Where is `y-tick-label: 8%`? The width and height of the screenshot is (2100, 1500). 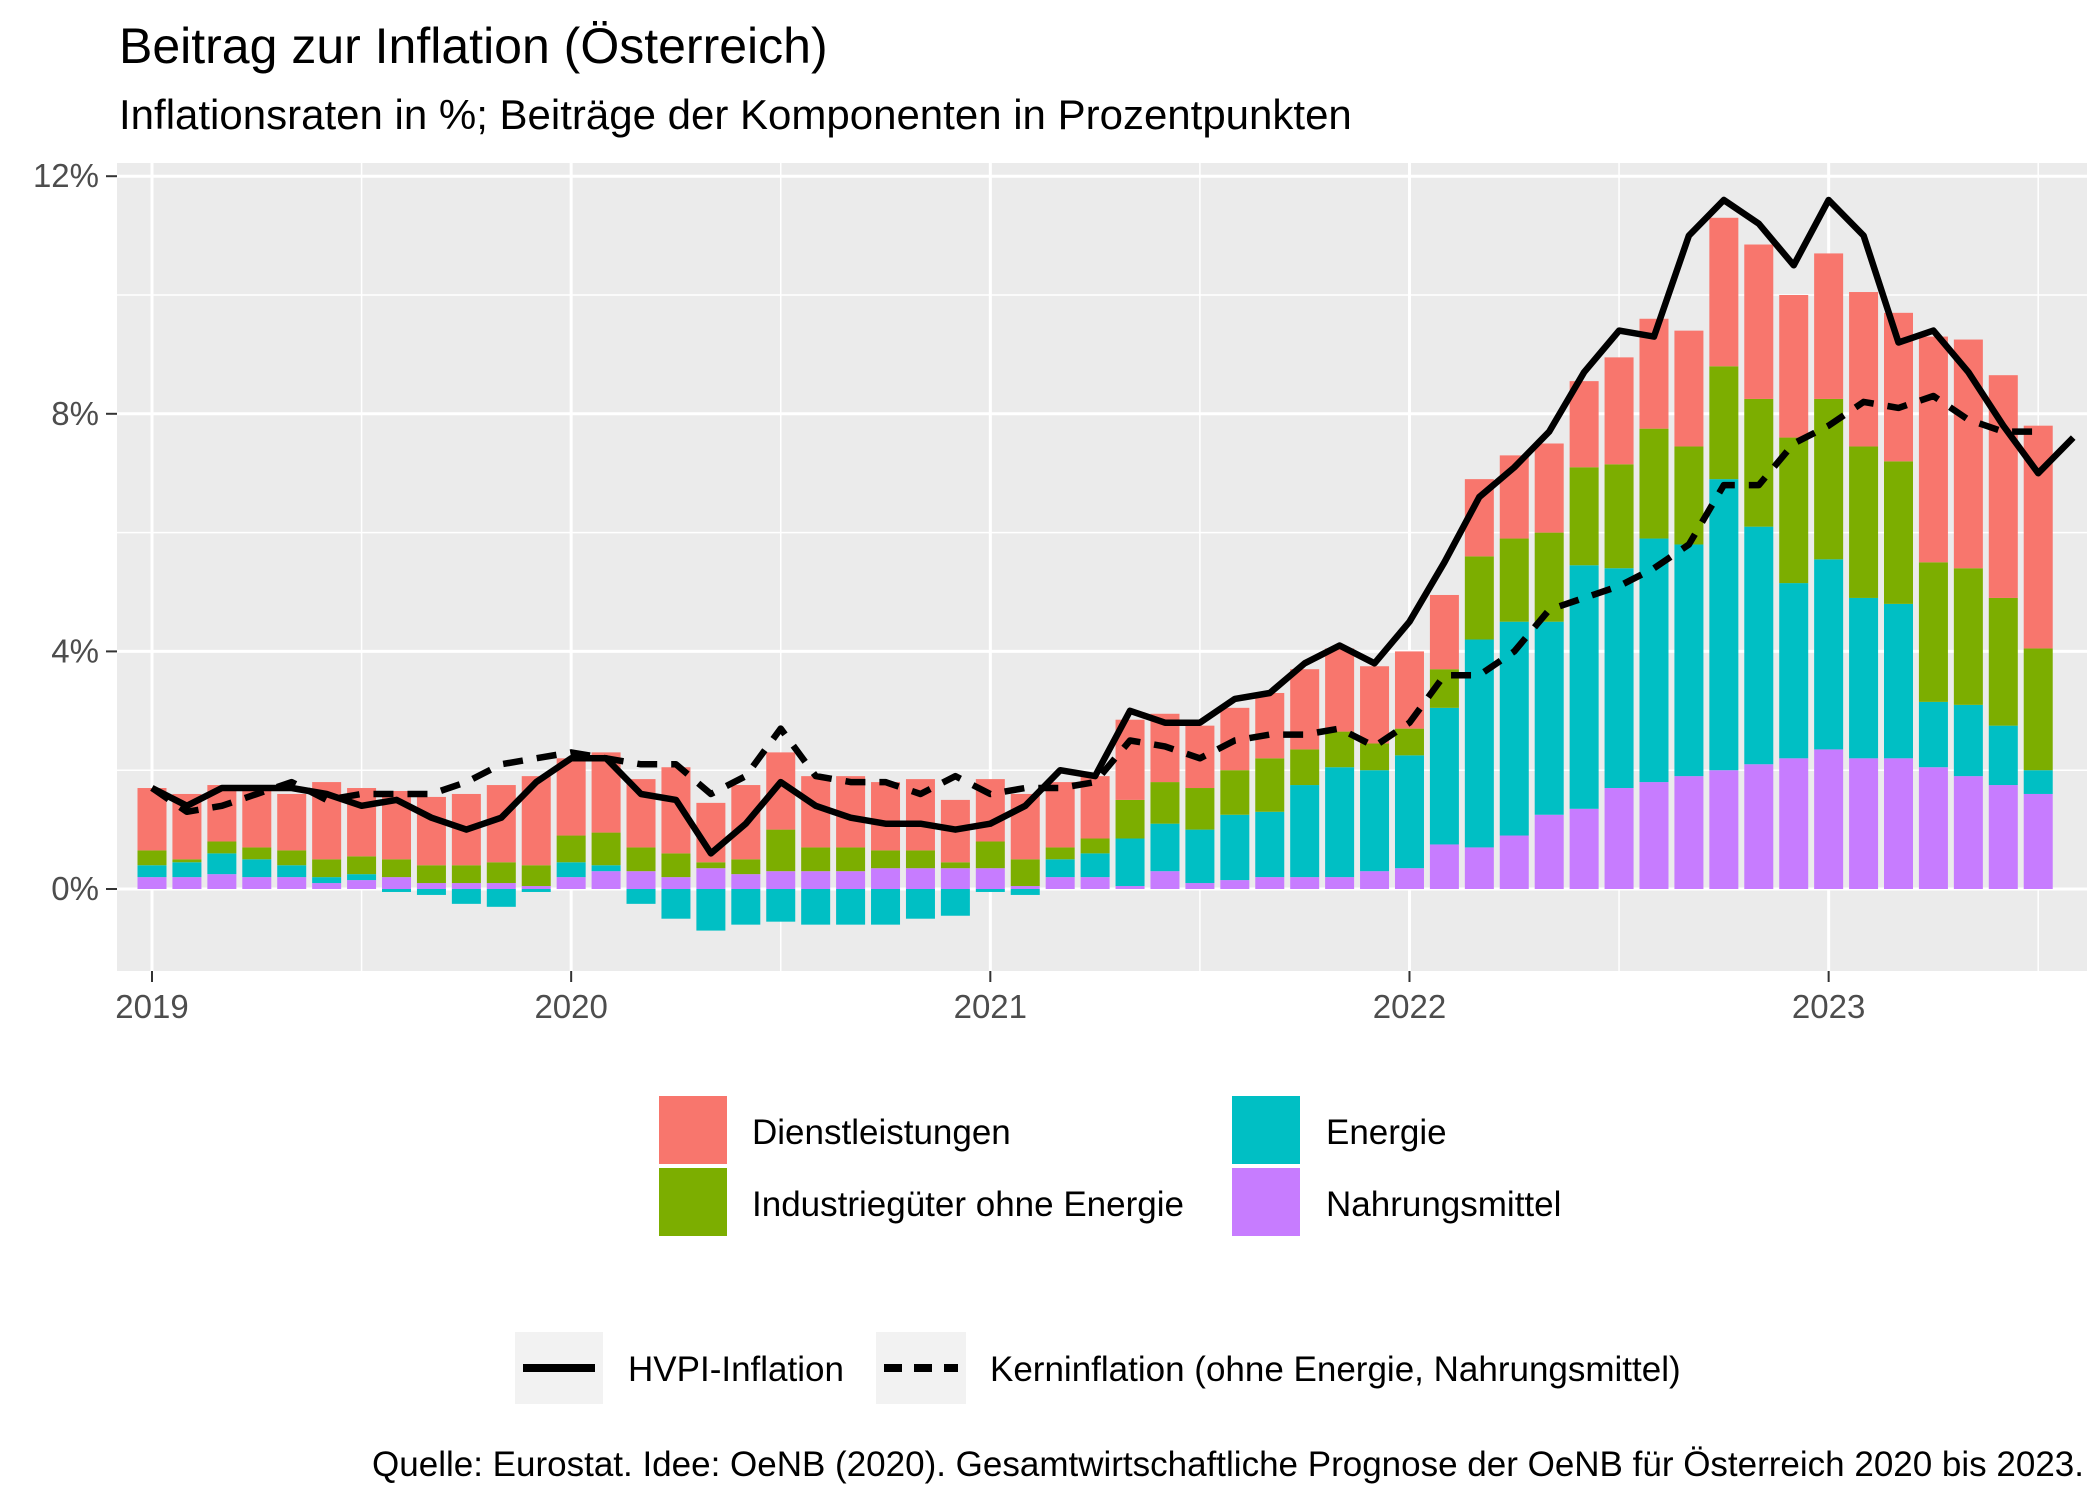
y-tick-label: 8% is located at coordinates (75, 413).